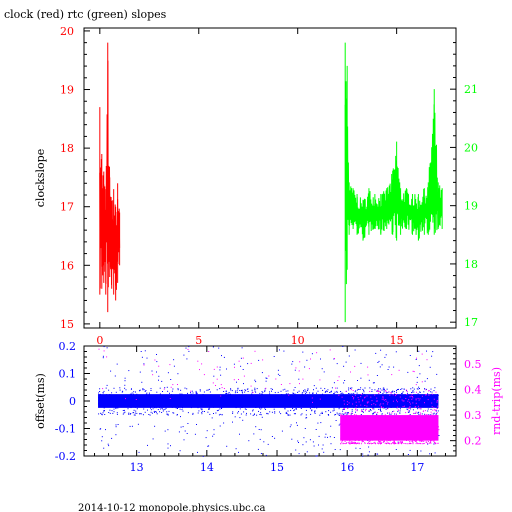 This screenshot has width=512, height=512. What do you see at coordinates (473, 441) in the screenshot?
I see `roundtrip-y2-tick-label: 0.2` at bounding box center [473, 441].